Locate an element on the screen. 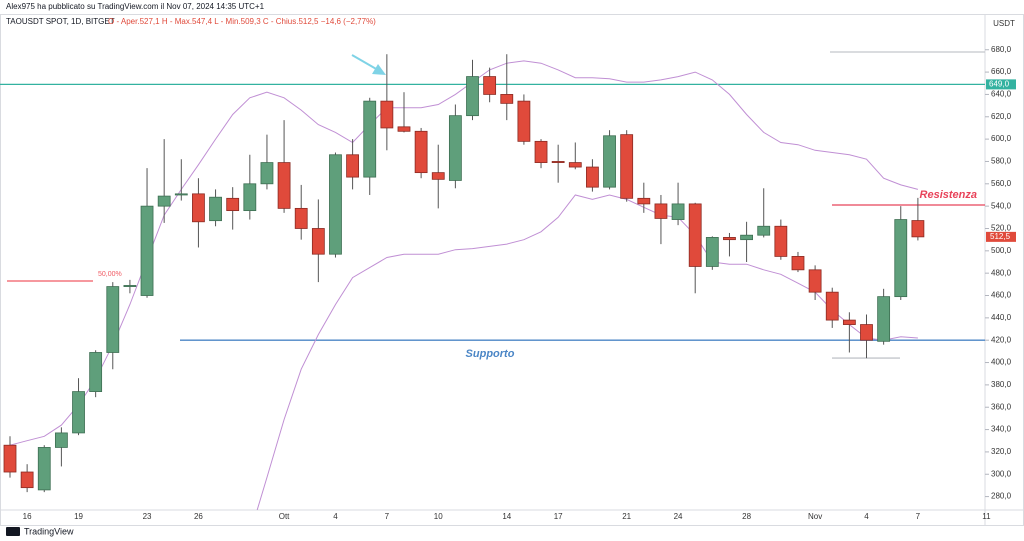 Image resolution: width=1024 pixels, height=541 pixels. y-tick-label: 380,0 is located at coordinates (1001, 384).